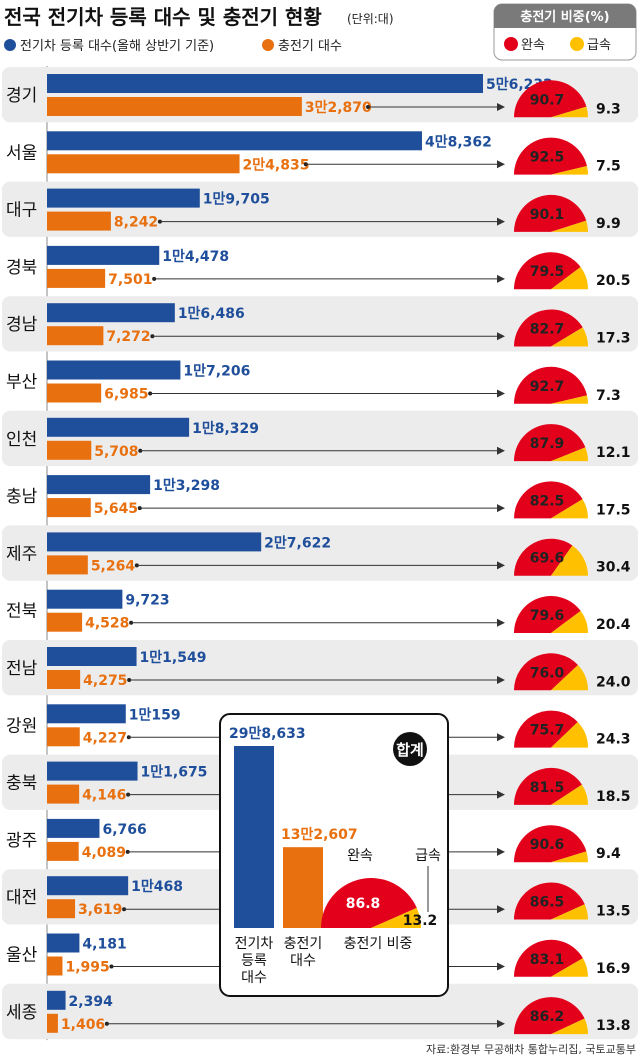  Describe the element at coordinates (547, 501) in the screenshot. I see `slow-pct-label: 82.5` at that location.